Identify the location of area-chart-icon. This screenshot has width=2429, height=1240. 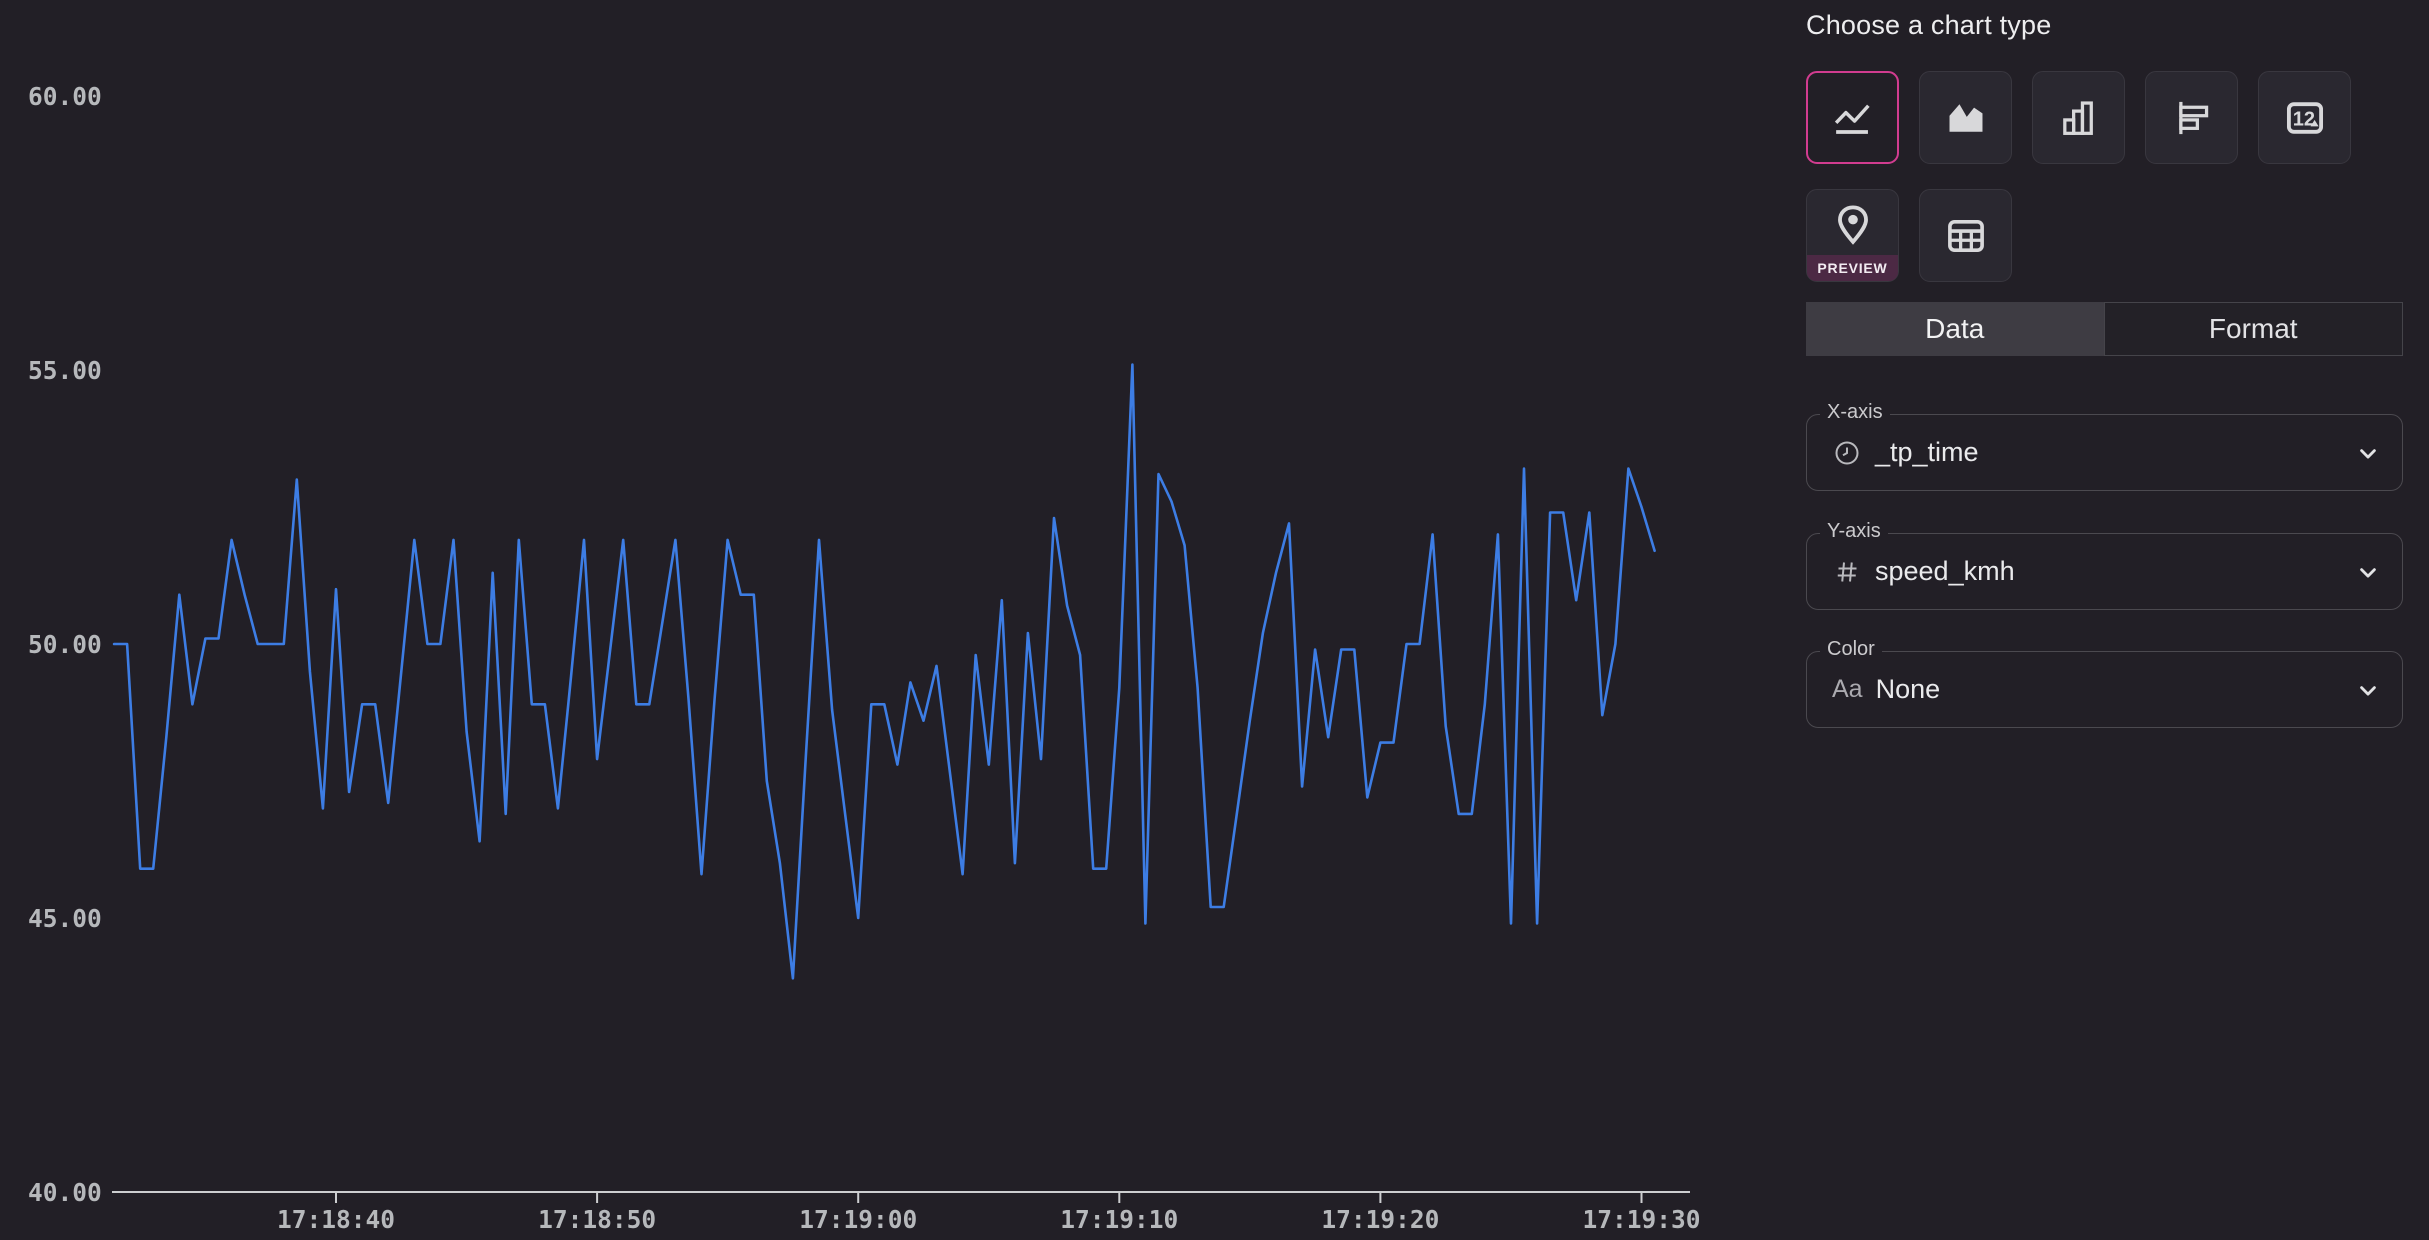
(1965, 117).